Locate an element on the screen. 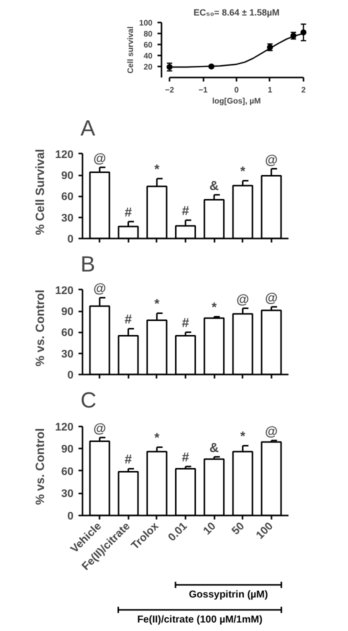 This screenshot has height=631, width=348. y-axis-title: % Cell Survival is located at coordinates (40, 192).